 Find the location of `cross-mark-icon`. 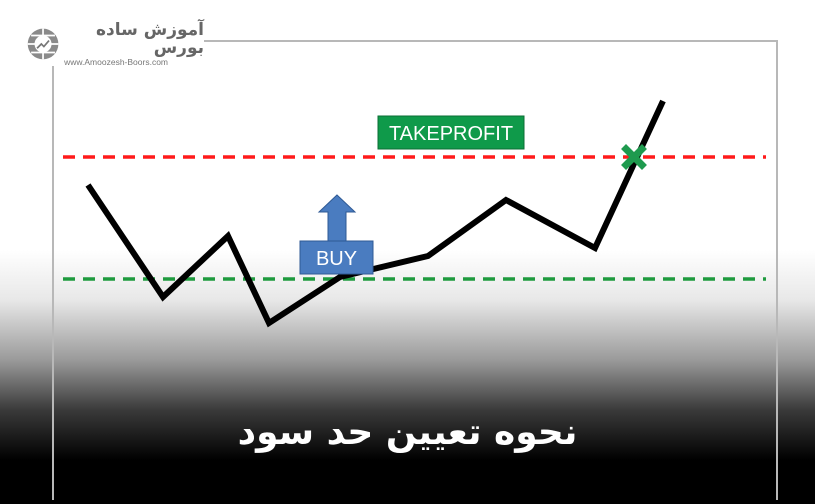

cross-mark-icon is located at coordinates (634, 157).